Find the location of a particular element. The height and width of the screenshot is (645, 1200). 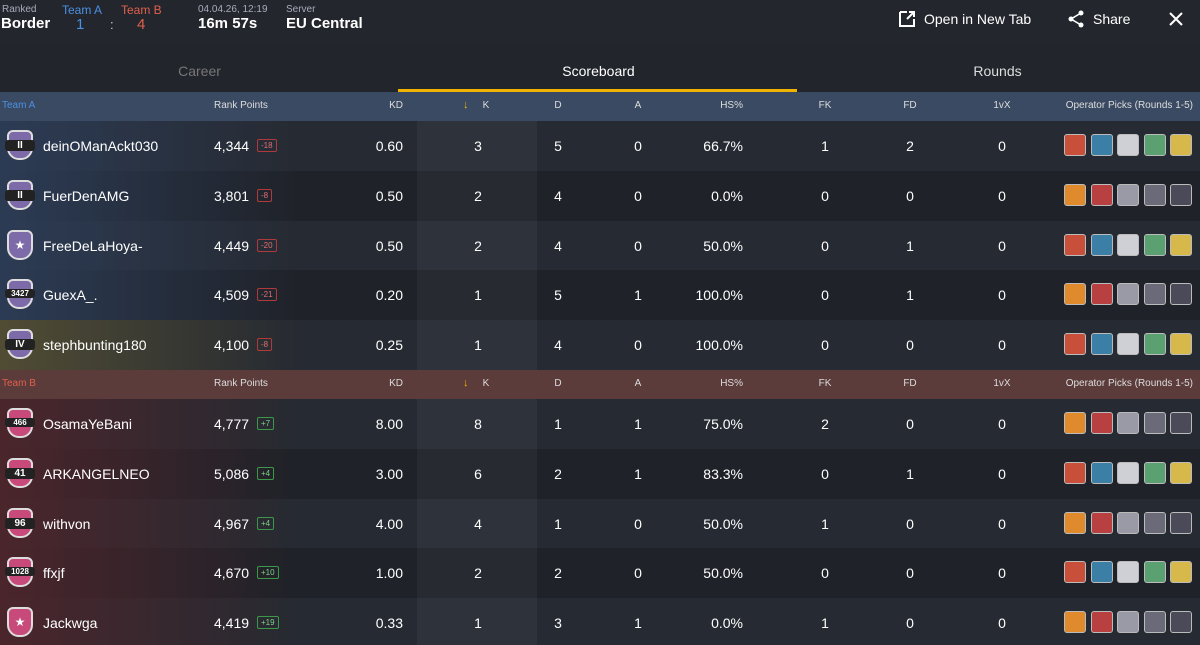

column-header: A is located at coordinates (638, 383).